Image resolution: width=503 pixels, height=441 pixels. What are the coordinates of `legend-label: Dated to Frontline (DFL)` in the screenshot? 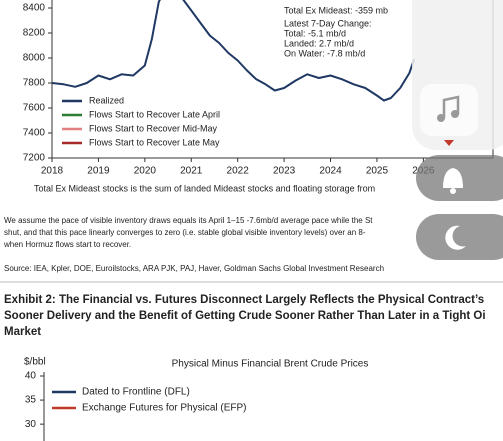 It's located at (136, 392).